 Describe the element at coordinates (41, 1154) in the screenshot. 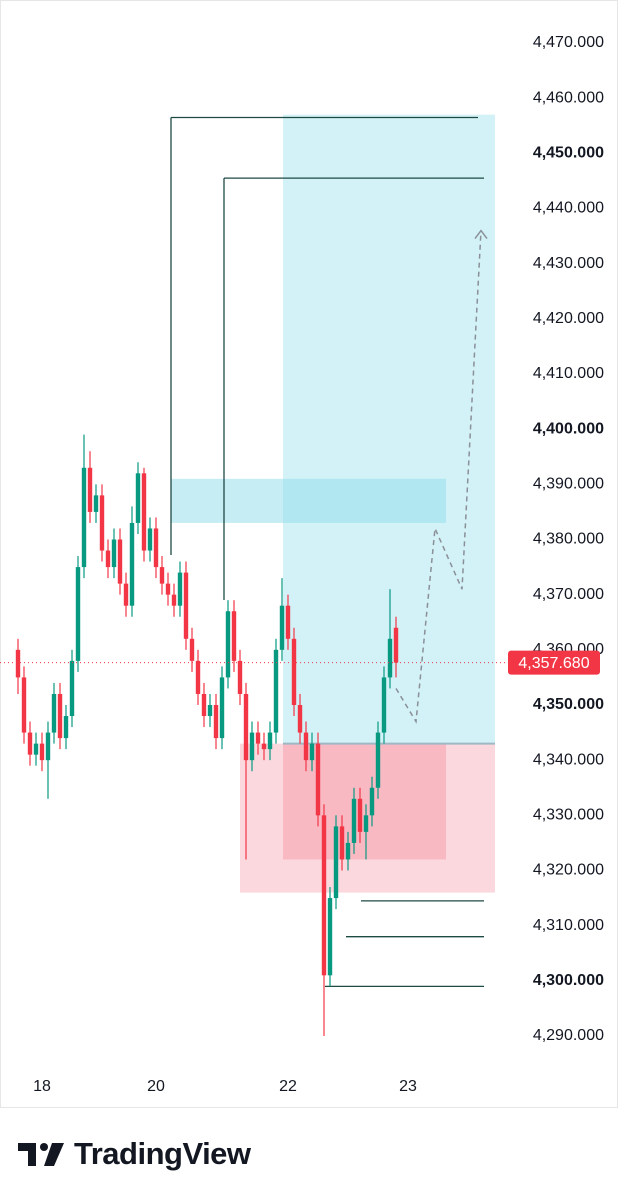

I see `logo` at that location.